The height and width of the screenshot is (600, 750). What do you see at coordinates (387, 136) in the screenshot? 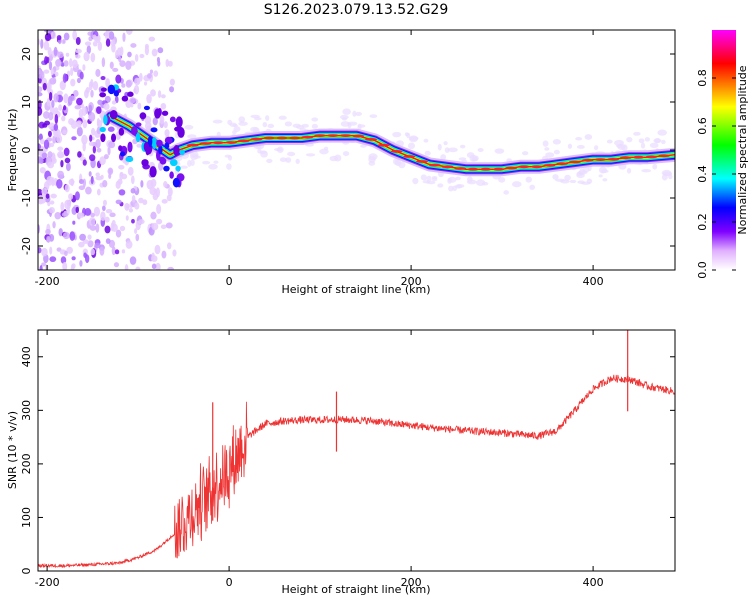
I see `spectrogram-ridge` at bounding box center [387, 136].